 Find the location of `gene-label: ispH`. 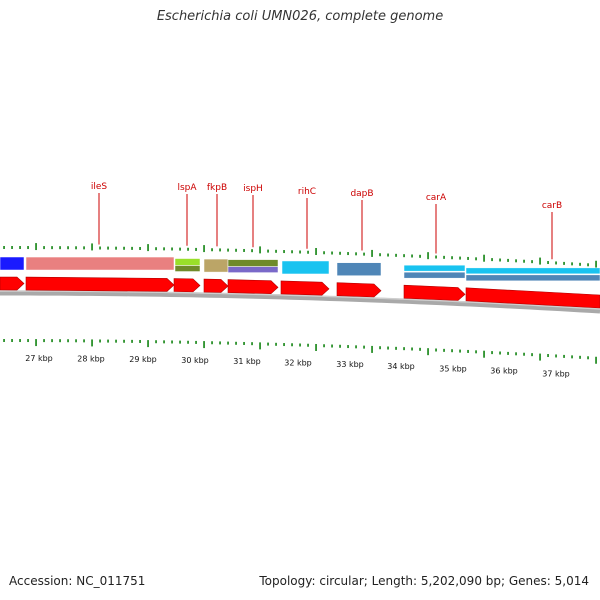

gene-label: ispH is located at coordinates (253, 189).